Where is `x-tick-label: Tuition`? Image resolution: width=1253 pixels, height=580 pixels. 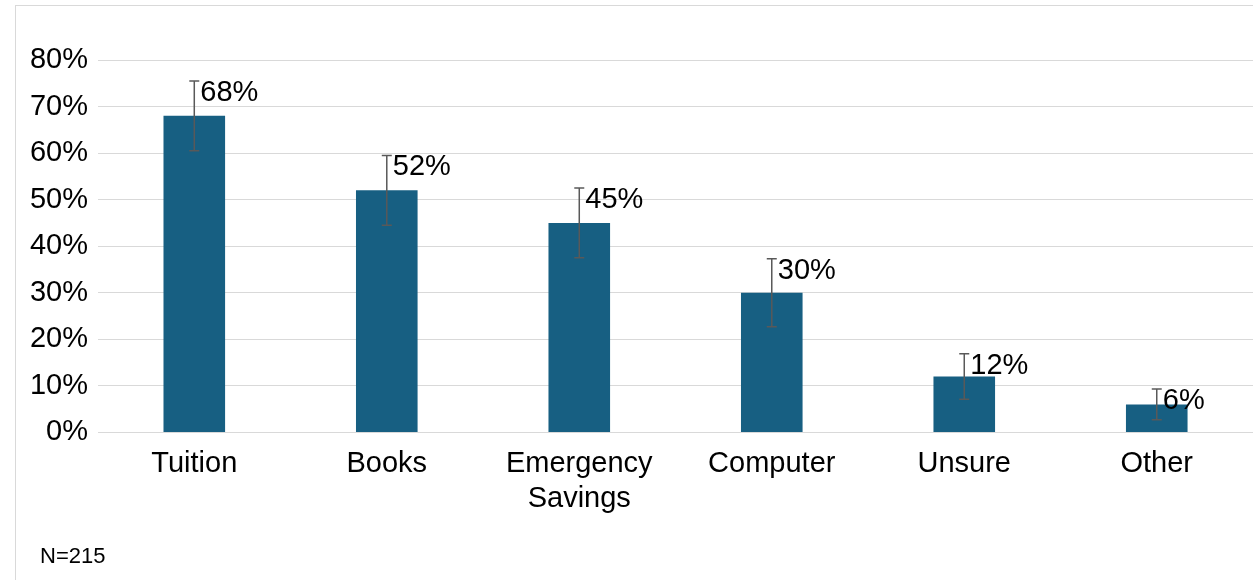
x-tick-label: Tuition is located at coordinates (194, 461).